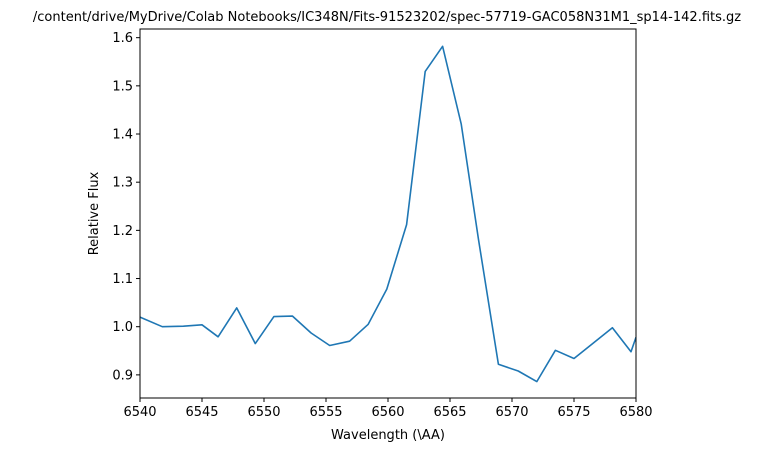 This screenshot has height=452, width=774. What do you see at coordinates (139, 412) in the screenshot?
I see `x-tick-label: 6540` at bounding box center [139, 412].